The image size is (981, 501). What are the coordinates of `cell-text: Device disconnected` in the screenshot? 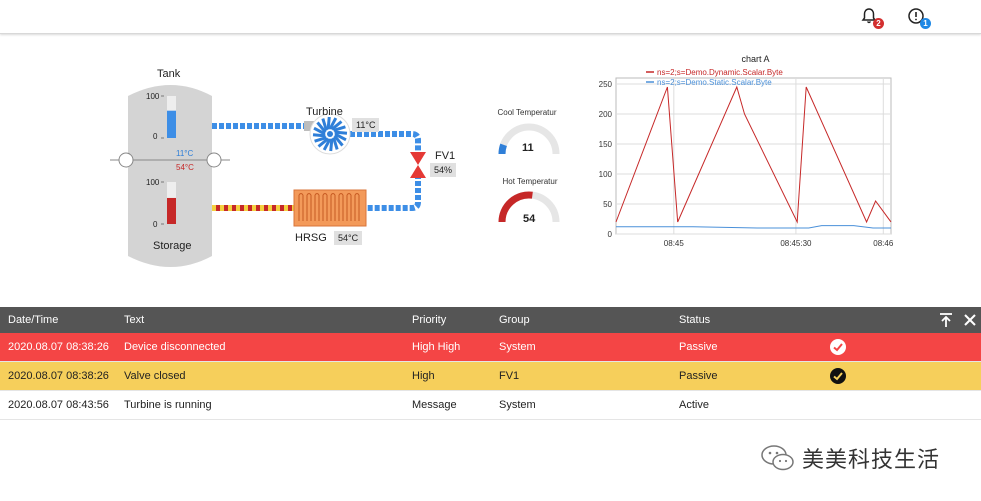 It's located at (175, 347).